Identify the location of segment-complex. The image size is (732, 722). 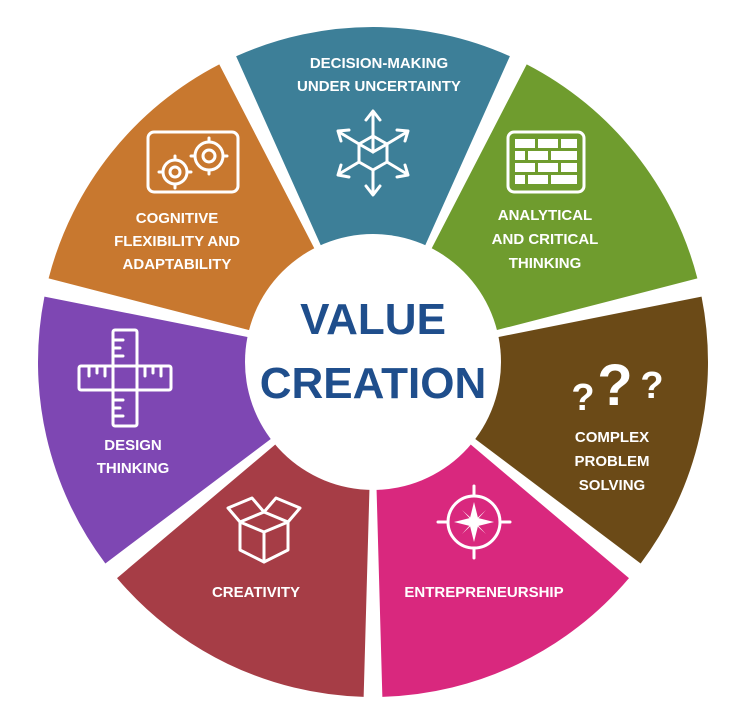
(587, 430).